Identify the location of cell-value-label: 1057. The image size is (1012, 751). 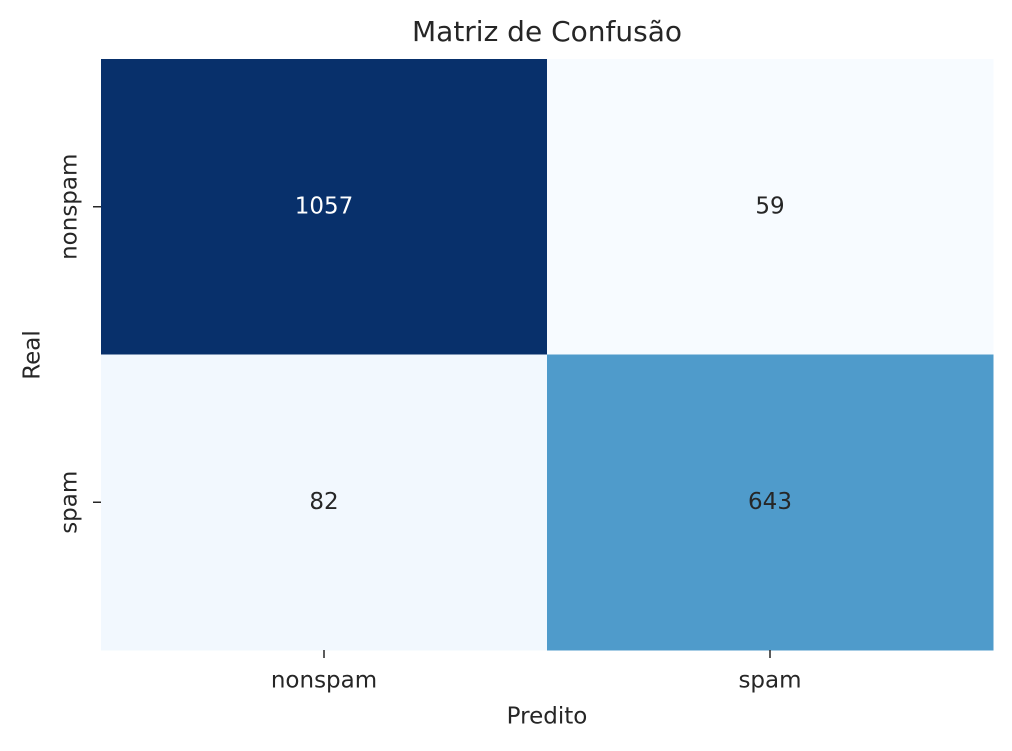
(324, 206).